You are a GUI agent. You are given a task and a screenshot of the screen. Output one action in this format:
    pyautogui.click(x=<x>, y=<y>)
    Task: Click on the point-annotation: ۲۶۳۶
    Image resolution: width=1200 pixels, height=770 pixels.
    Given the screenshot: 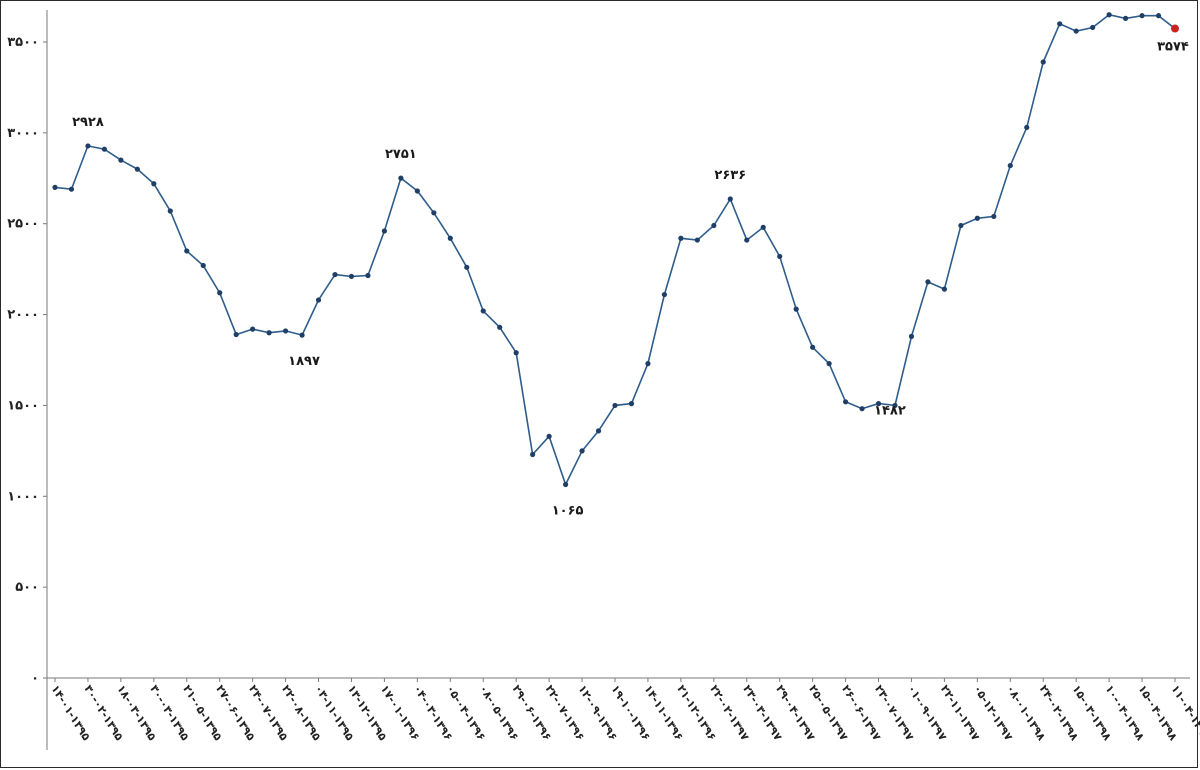 What is the action you would take?
    pyautogui.click(x=730, y=175)
    